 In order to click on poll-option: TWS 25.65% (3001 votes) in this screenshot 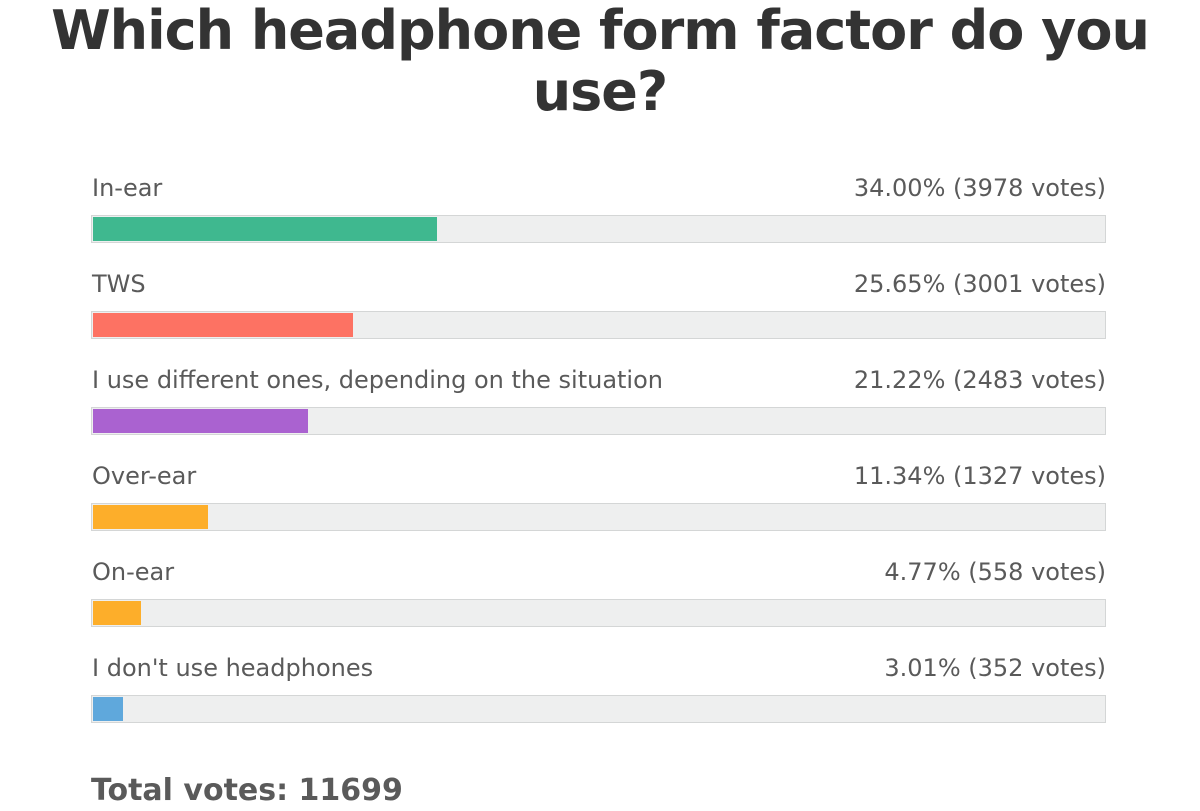, I will do `click(598, 316)`.